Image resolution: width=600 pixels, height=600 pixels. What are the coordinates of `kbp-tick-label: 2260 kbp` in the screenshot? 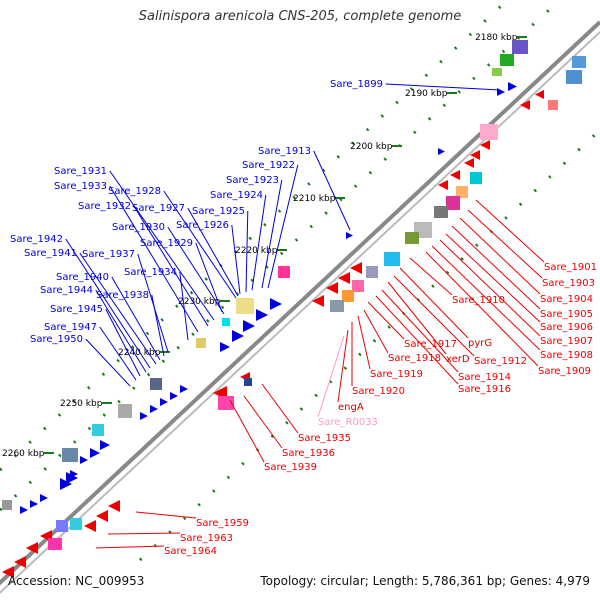 It's located at (23, 454).